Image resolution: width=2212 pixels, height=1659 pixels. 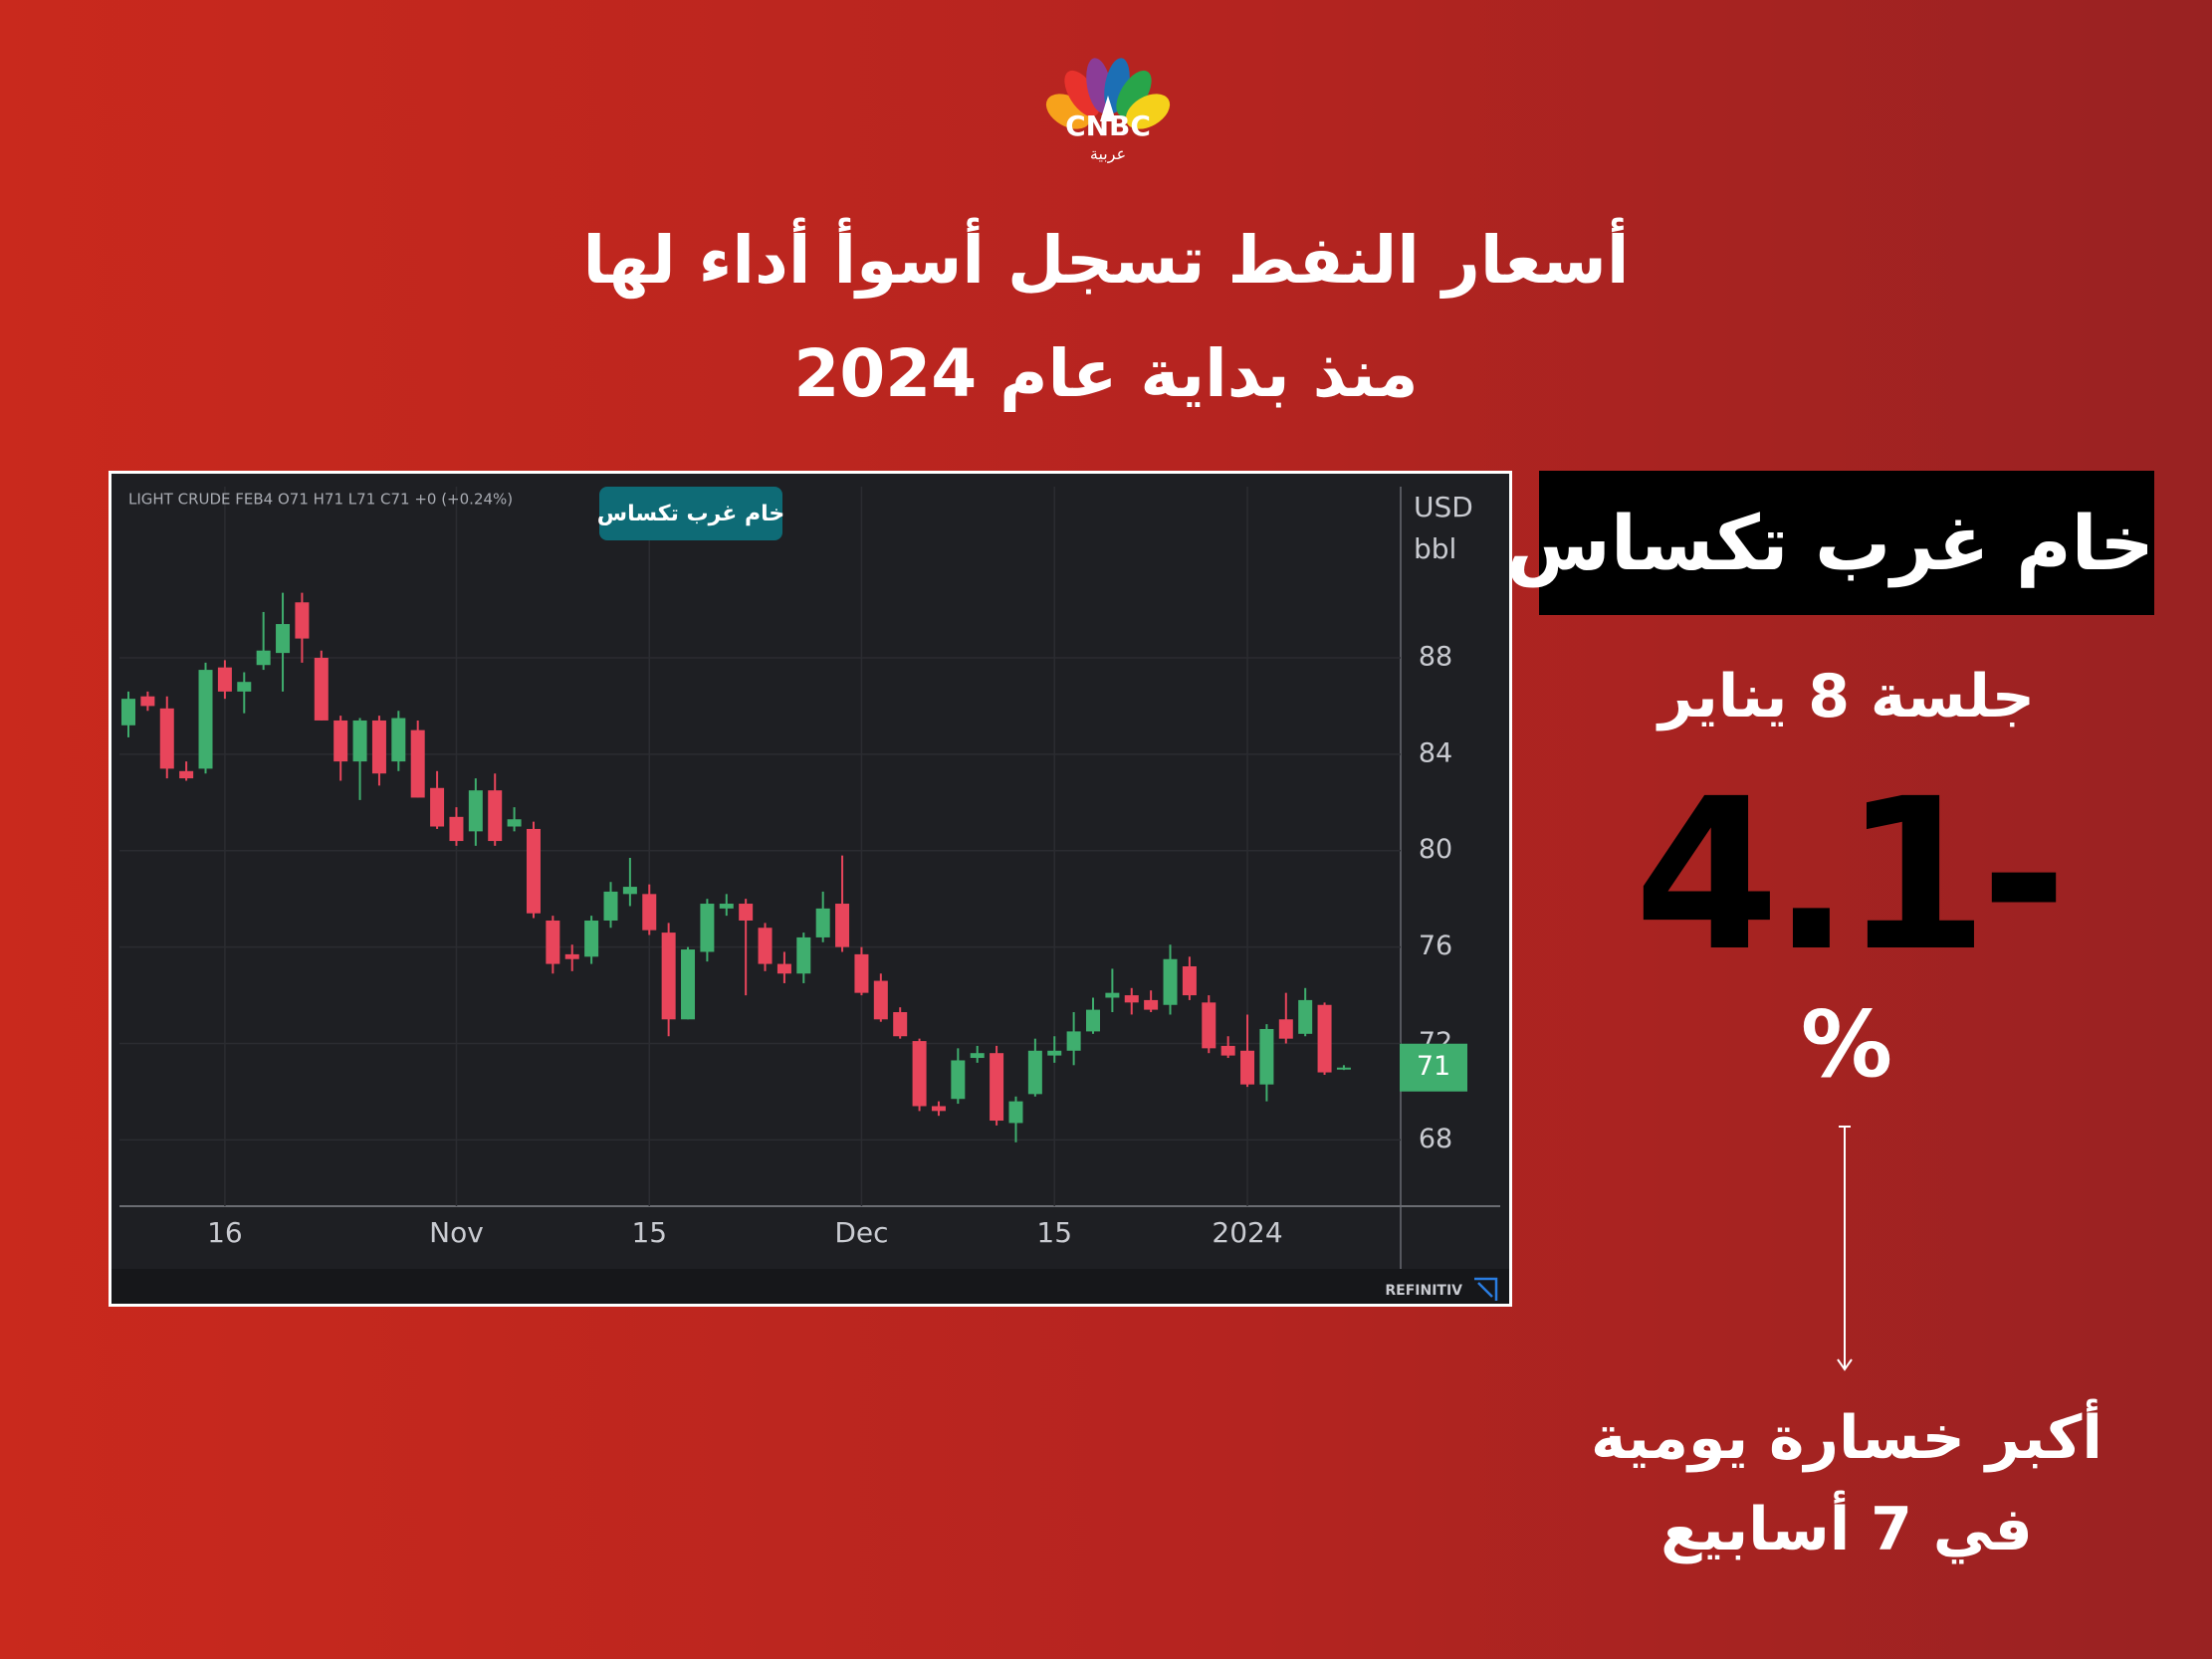 I want to click on last-price-box, so click(x=1433, y=1067).